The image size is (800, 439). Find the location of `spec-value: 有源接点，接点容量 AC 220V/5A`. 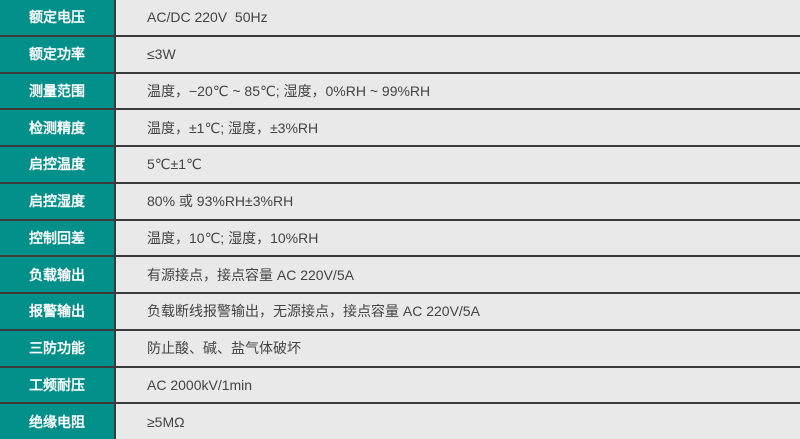

spec-value: 有源接点，接点容量 AC 220V/5A is located at coordinates (458, 274).